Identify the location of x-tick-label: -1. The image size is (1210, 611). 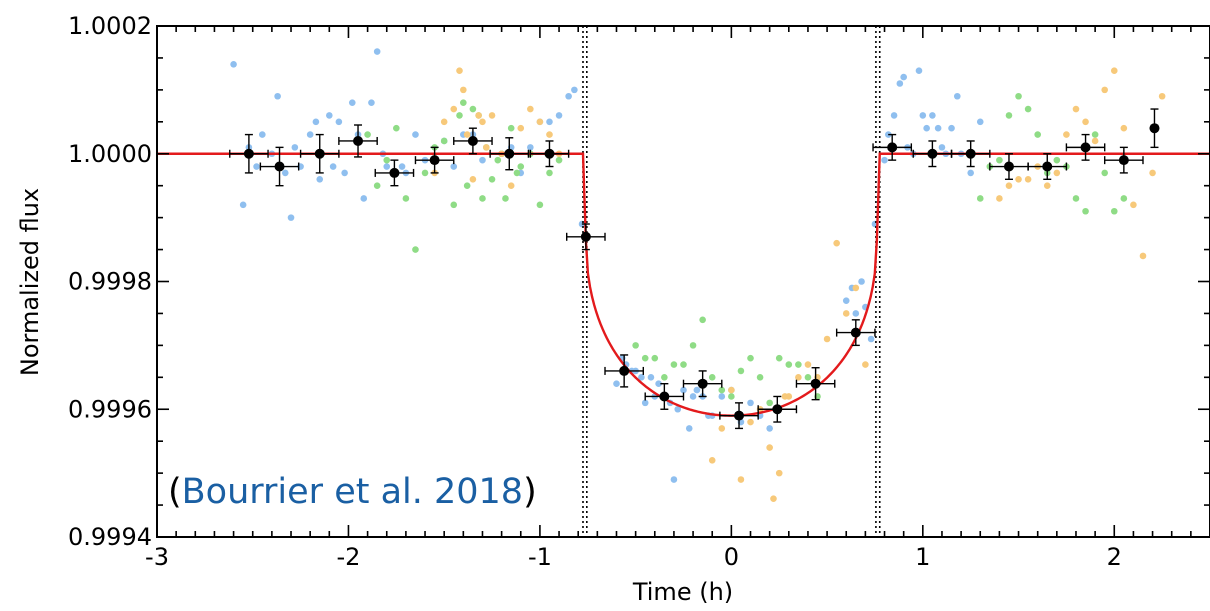
(540, 557).